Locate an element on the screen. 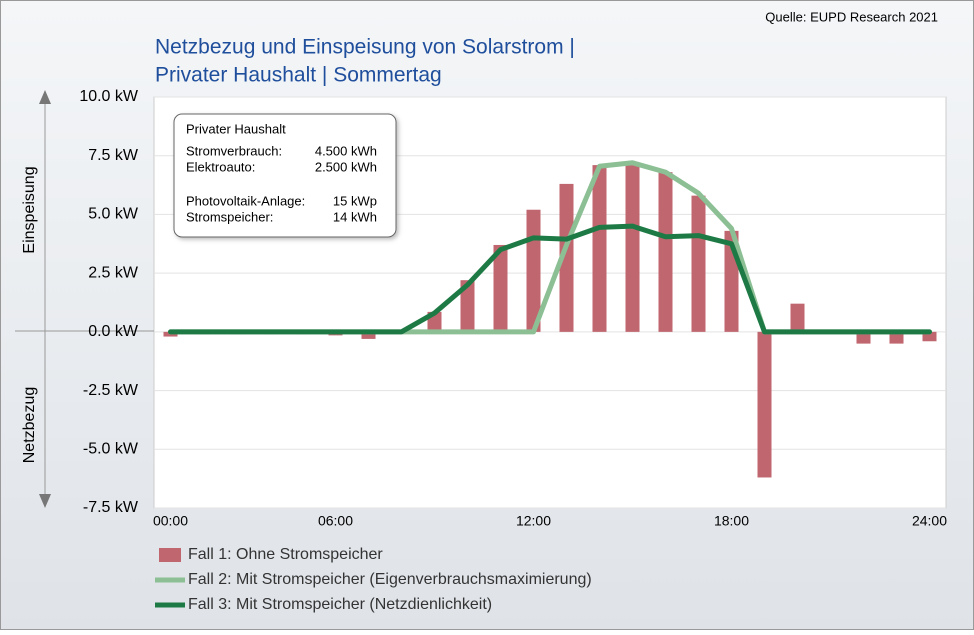  y-tick-label: 5.0 kW is located at coordinates (113, 214).